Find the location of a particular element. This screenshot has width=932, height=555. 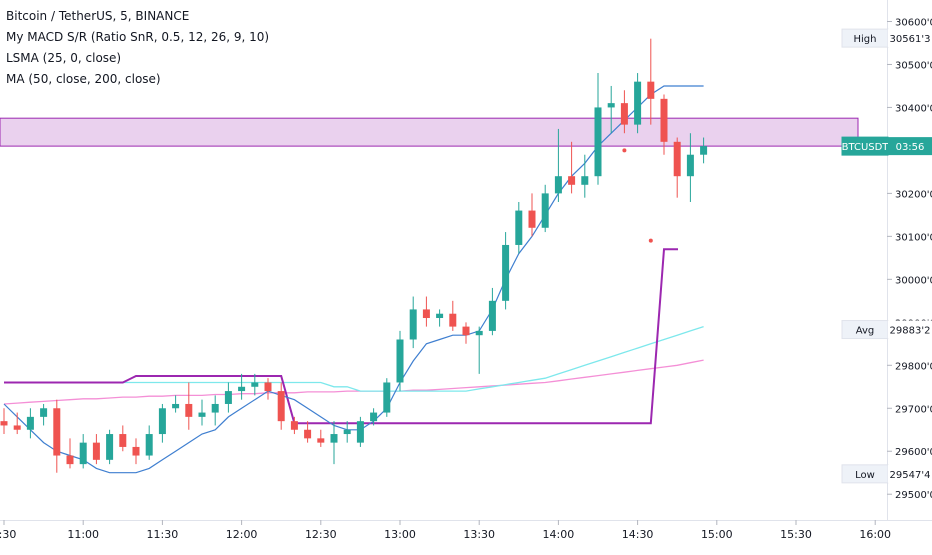

low-tag-value: 29547'4 is located at coordinates (910, 475).